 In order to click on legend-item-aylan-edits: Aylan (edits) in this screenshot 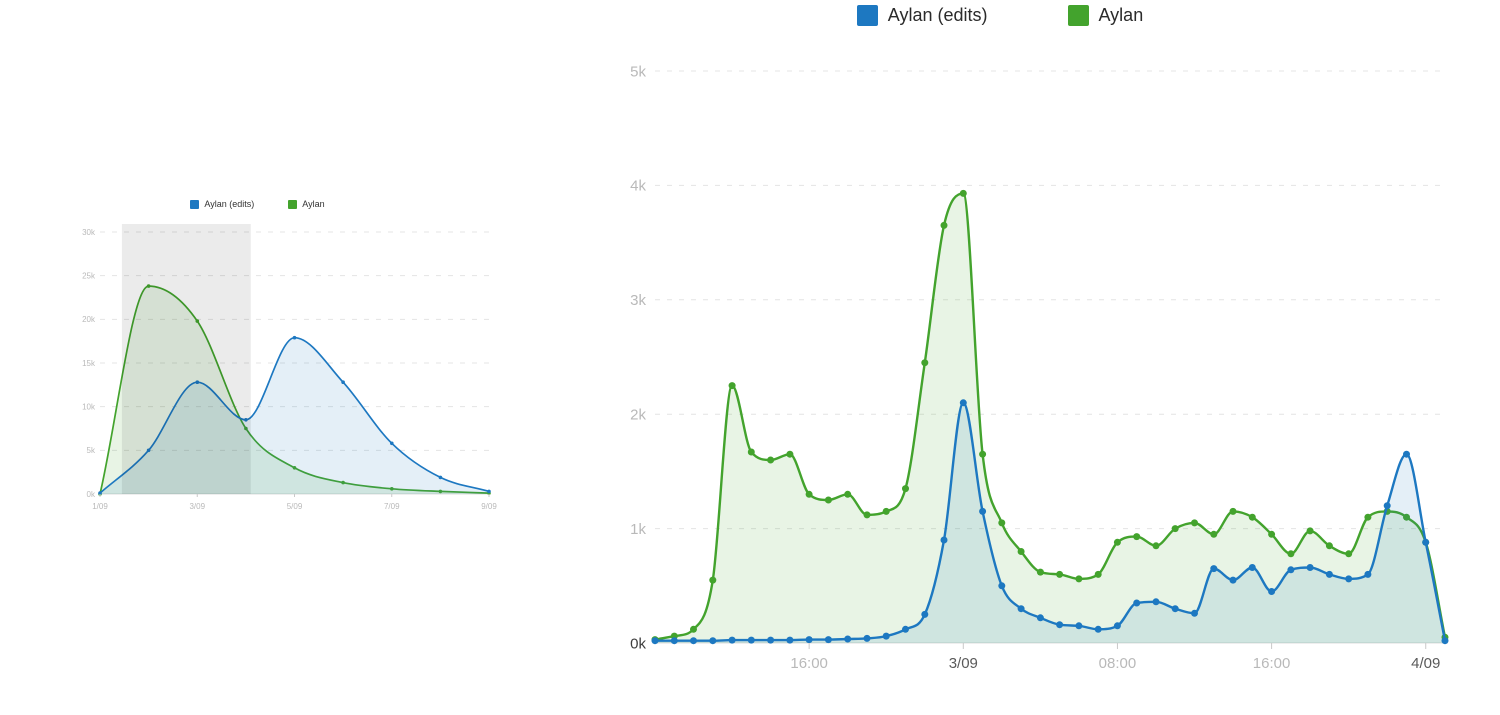, I will do `click(922, 15)`.